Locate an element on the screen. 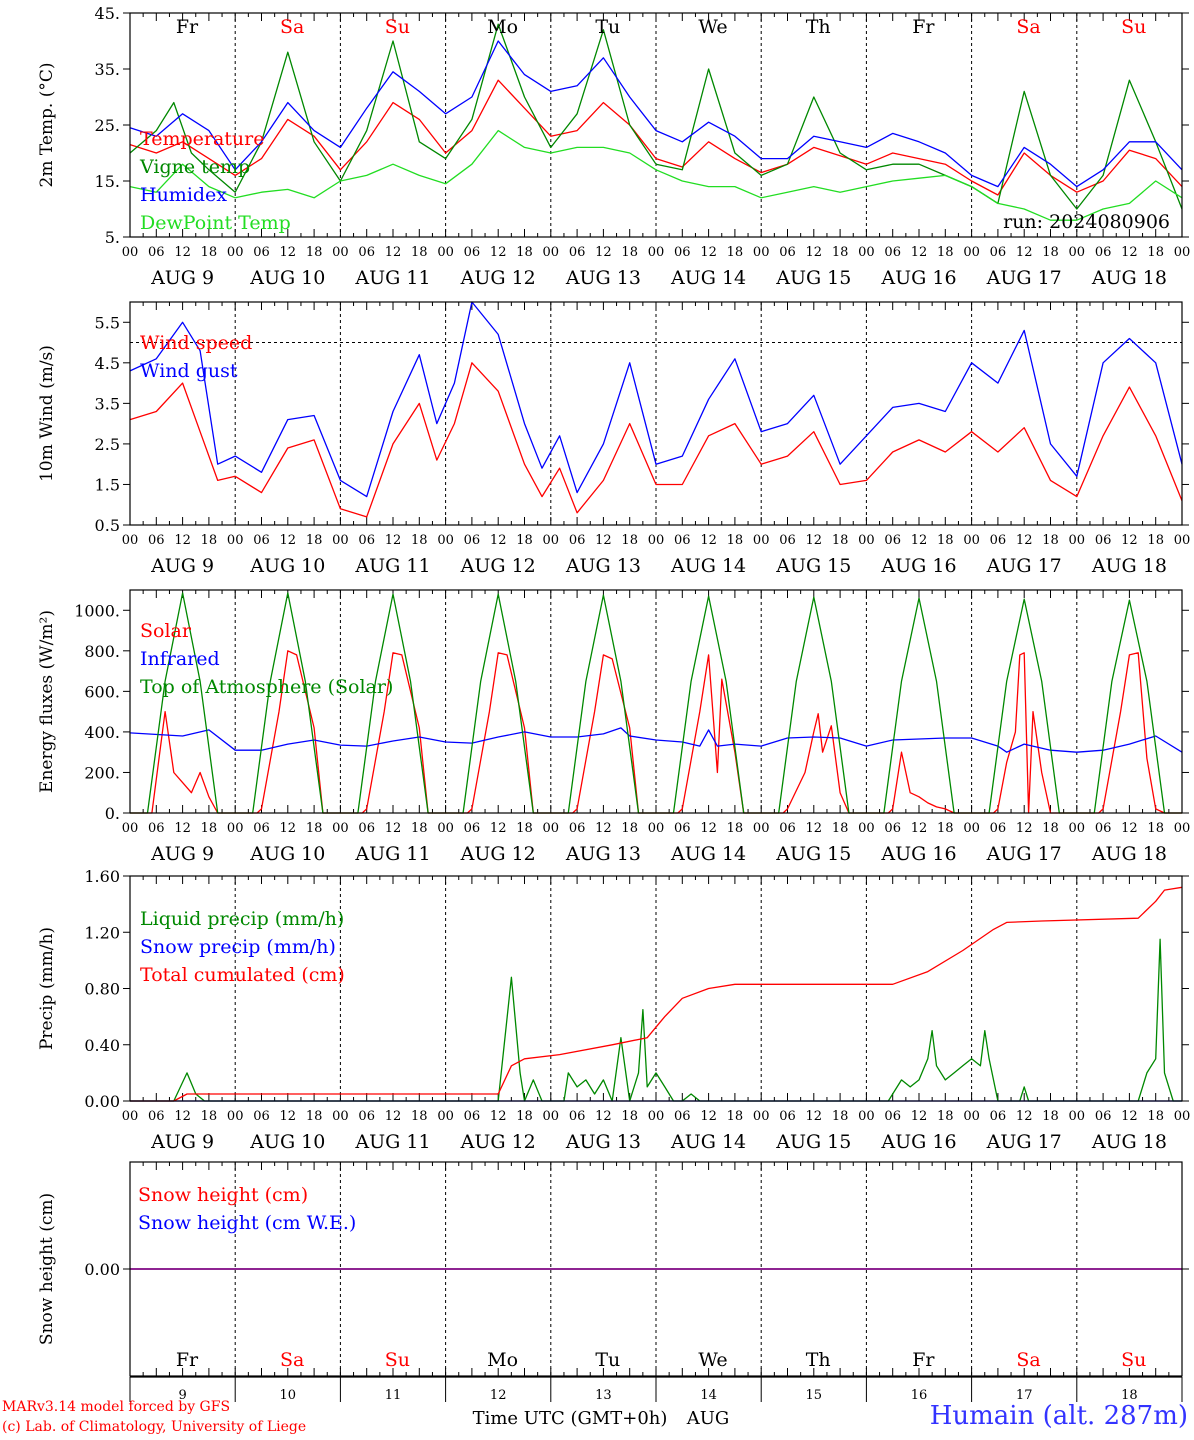 This screenshot has width=1194, height=1440. day-number: 11 is located at coordinates (393, 1395).